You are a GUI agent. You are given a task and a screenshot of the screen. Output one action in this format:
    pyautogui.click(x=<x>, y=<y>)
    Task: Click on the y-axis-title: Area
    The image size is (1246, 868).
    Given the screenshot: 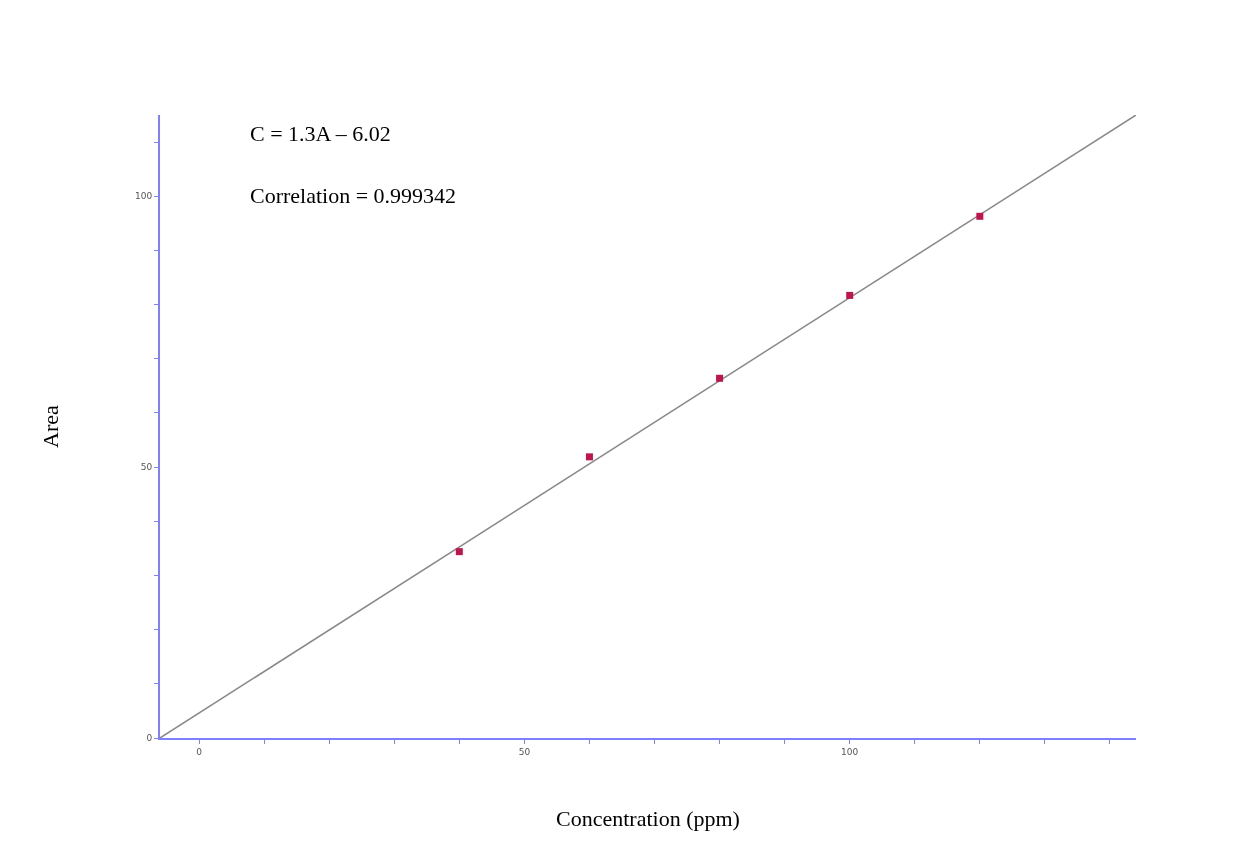 What is the action you would take?
    pyautogui.click(x=51, y=426)
    